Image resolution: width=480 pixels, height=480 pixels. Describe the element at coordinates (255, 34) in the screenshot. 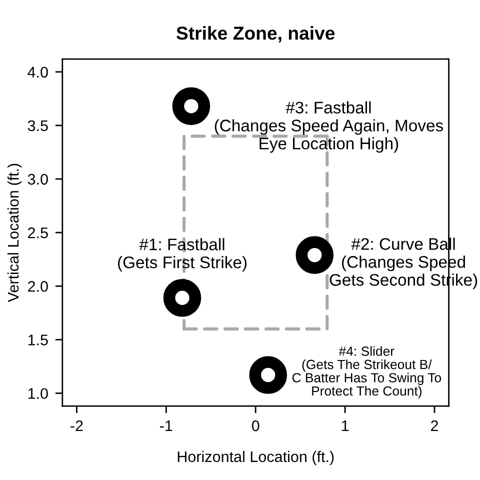

I see `chart-title: Strike Zone, naive` at that location.